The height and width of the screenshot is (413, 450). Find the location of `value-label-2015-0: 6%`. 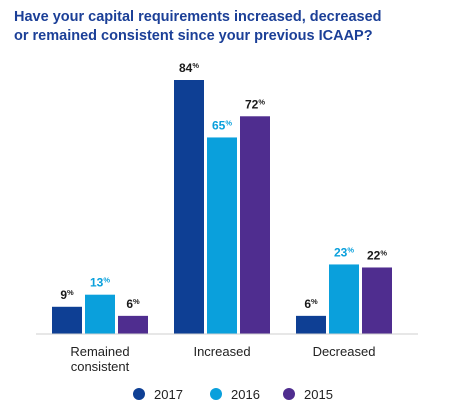

value-label-2015-0: 6% is located at coordinates (133, 304).